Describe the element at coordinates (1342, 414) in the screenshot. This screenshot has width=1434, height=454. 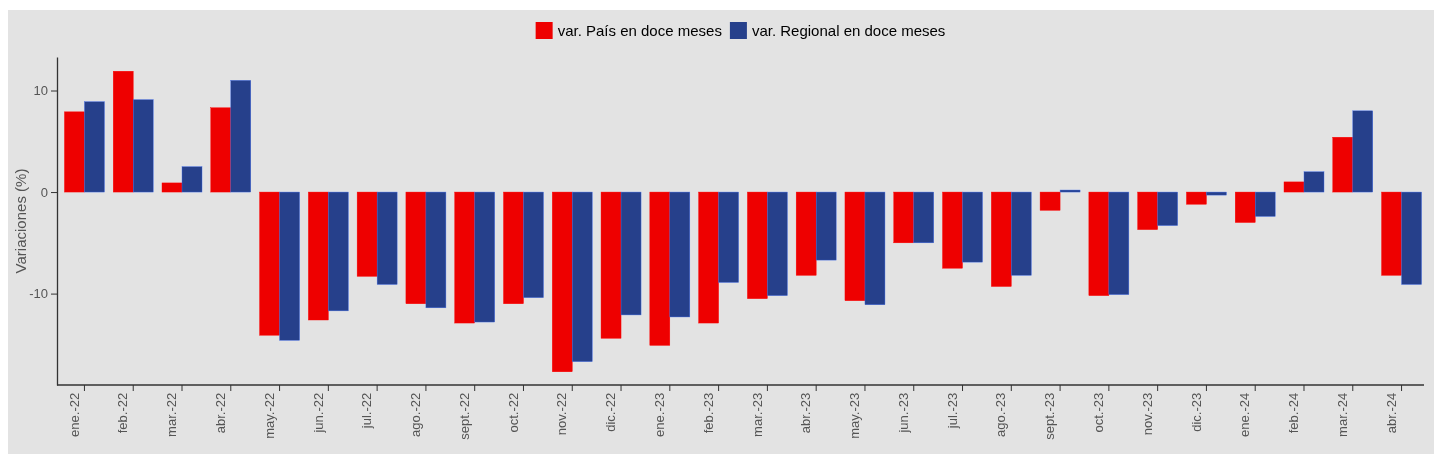
I see `x-tick-label: mar.-24` at that location.